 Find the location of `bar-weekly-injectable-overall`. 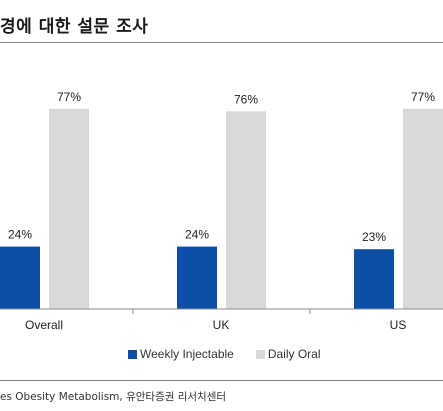

bar-weekly-injectable-overall is located at coordinates (20, 277).